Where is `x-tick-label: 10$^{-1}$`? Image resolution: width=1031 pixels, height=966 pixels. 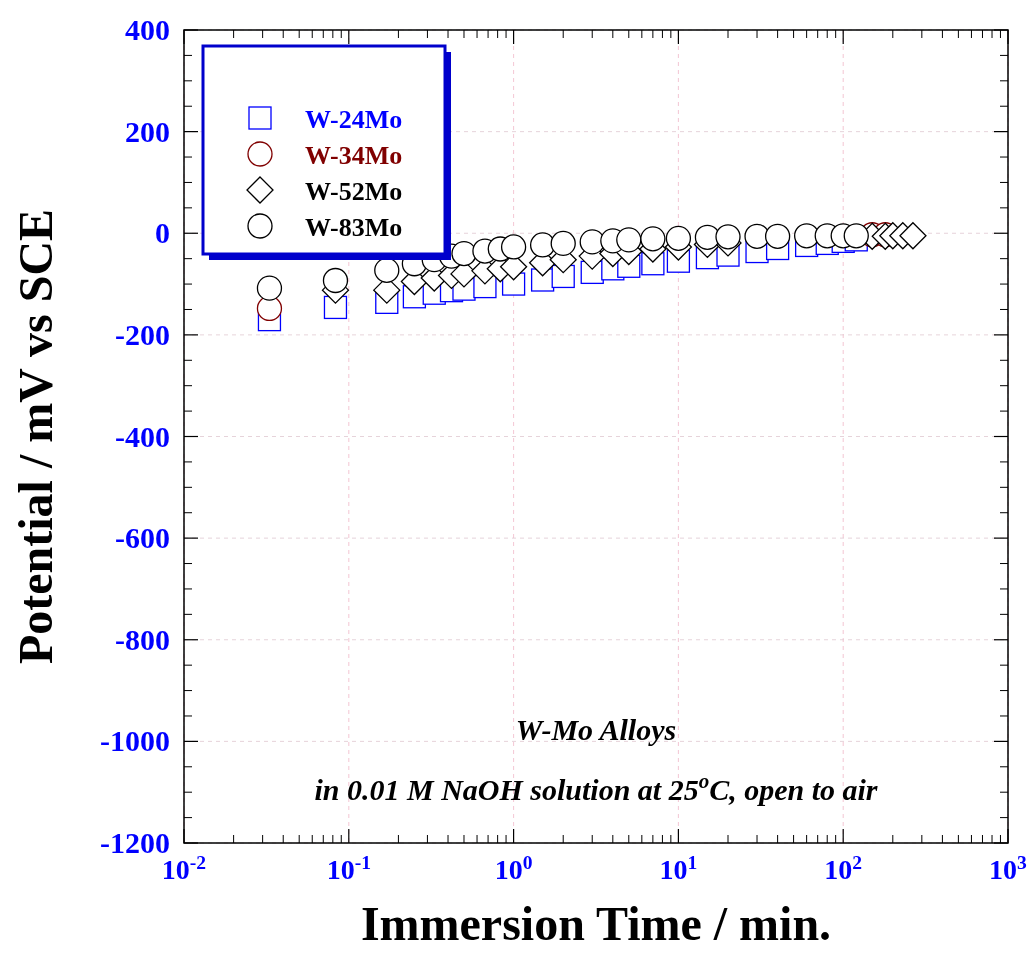
x-tick-label: 10$^{-1}$ is located at coordinates (348, 868).